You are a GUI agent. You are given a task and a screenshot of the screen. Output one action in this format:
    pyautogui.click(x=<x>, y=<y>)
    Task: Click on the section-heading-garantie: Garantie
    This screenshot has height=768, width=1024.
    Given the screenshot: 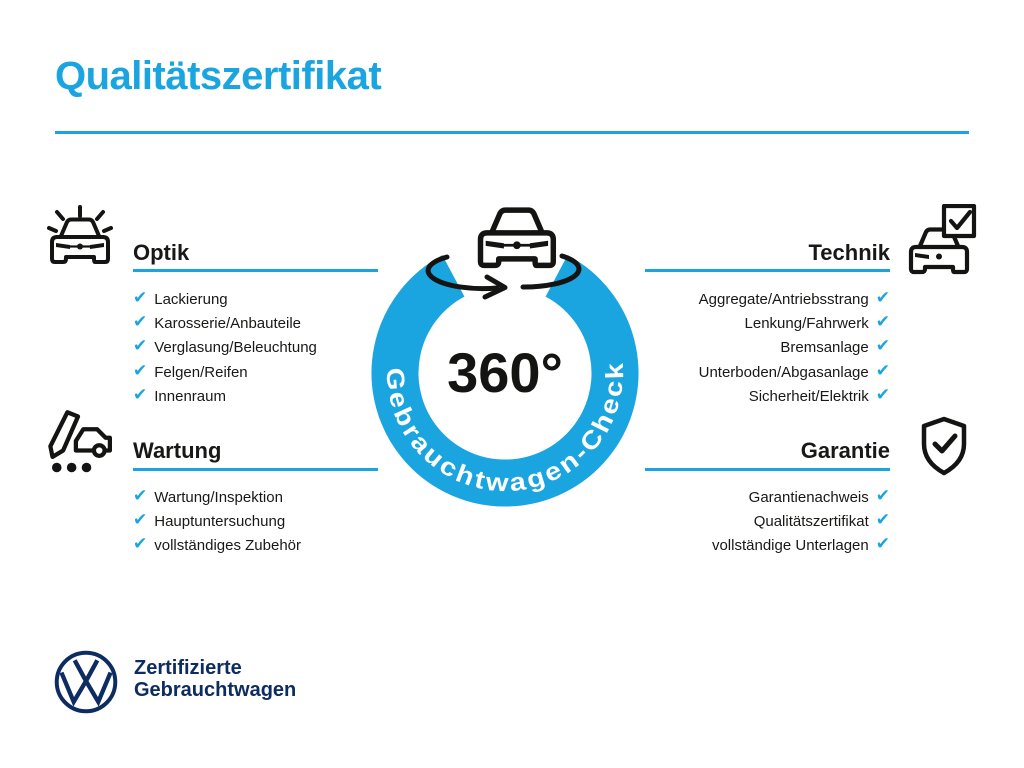 What is the action you would take?
    pyautogui.click(x=845, y=450)
    